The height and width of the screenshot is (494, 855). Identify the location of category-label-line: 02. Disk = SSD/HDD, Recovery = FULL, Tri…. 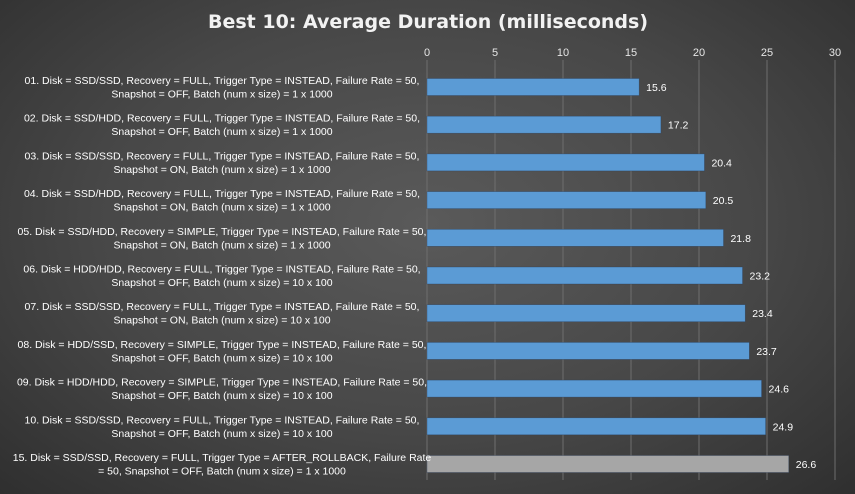
(222, 119).